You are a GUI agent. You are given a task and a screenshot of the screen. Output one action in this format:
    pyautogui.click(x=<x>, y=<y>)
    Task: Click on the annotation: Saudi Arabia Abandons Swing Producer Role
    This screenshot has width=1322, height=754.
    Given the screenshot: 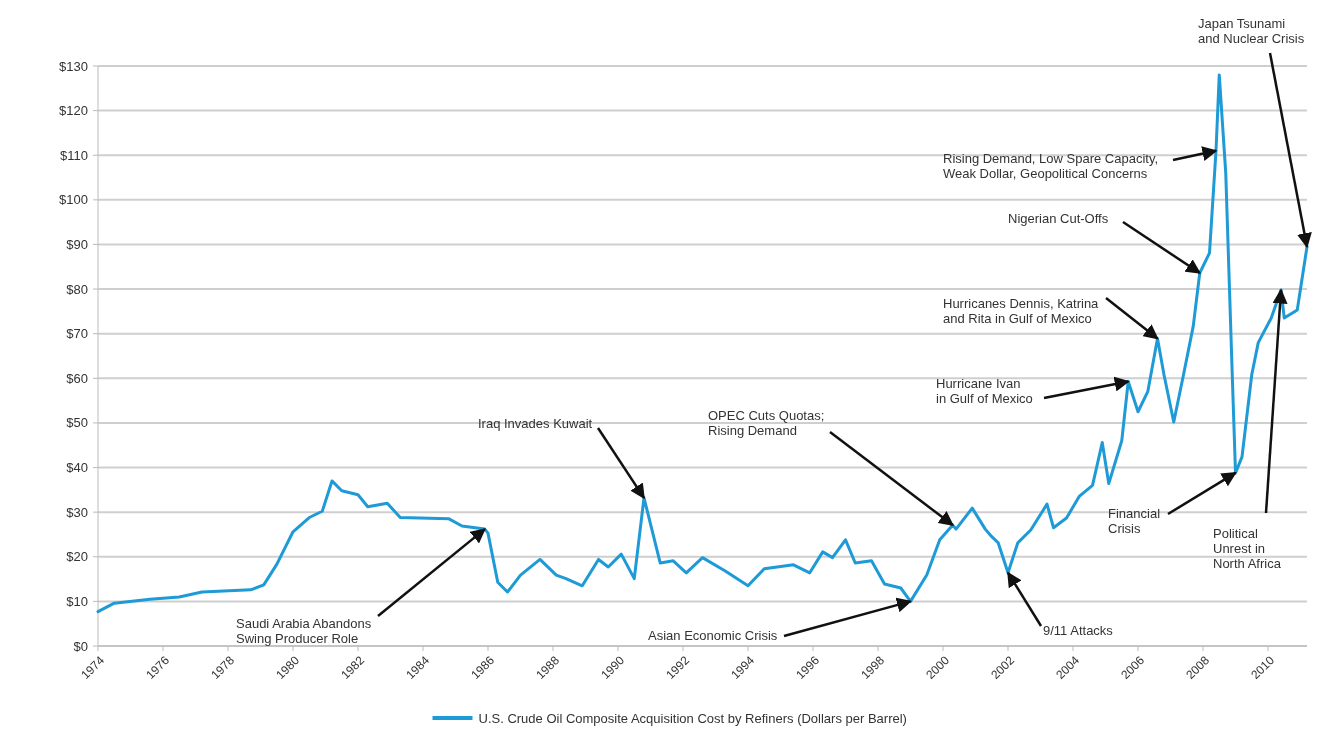 What is the action you would take?
    pyautogui.click(x=304, y=631)
    